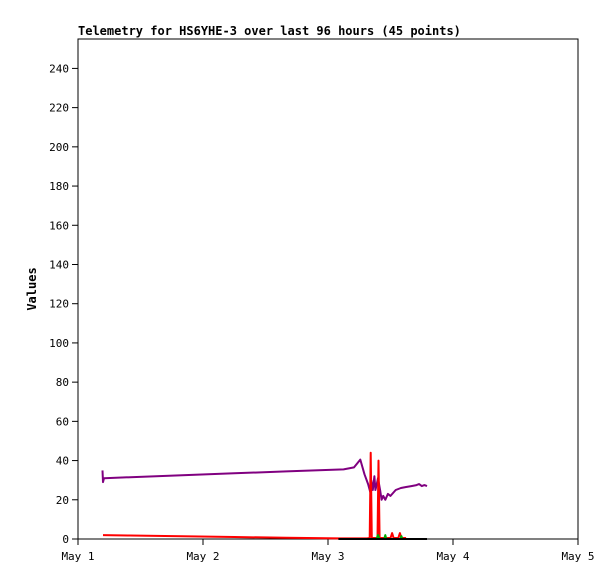 This screenshot has height=579, width=615. Describe the element at coordinates (77, 556) in the screenshot. I see `x-tick-label: May 1` at that location.